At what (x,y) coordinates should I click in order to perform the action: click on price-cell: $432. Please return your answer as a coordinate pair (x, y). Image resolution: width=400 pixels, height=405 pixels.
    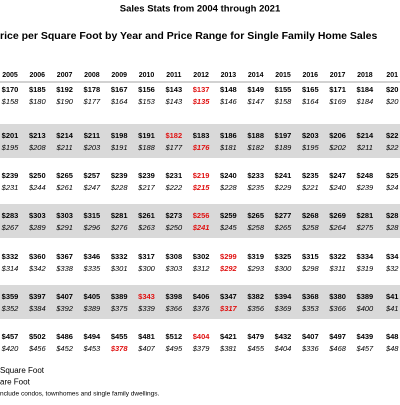
    Looking at the image, I should click on (283, 336).